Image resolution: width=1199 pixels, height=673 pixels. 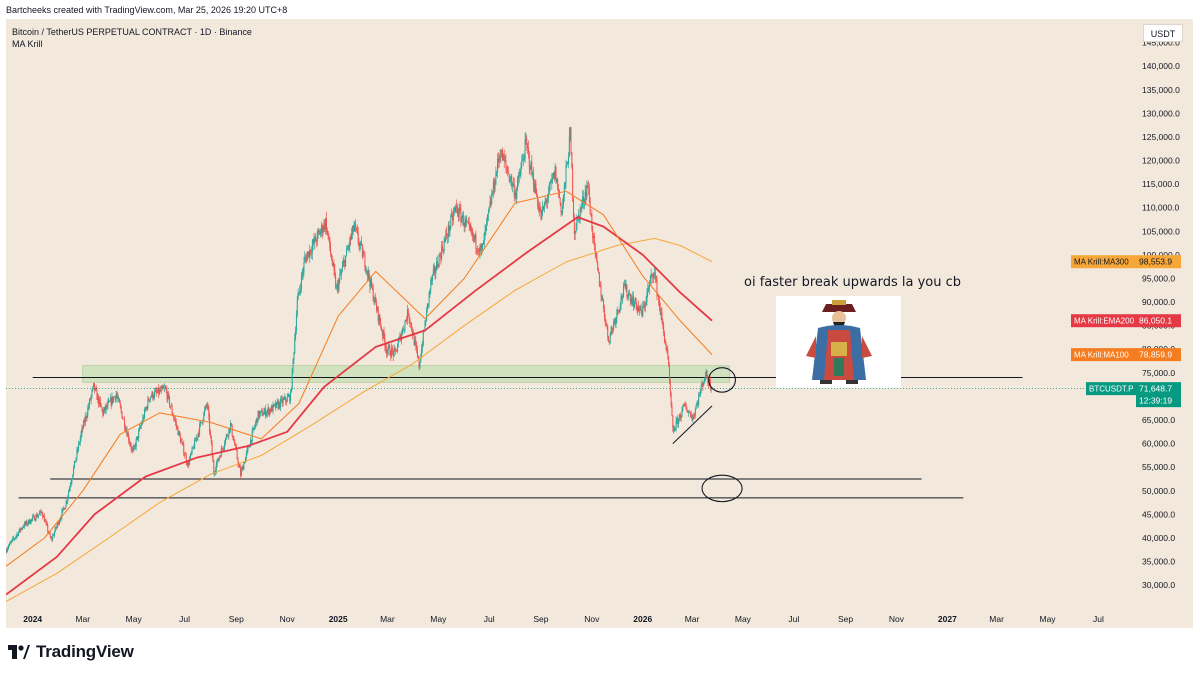 What do you see at coordinates (1158, 395) in the screenshot?
I see `last-price-tag` at bounding box center [1158, 395].